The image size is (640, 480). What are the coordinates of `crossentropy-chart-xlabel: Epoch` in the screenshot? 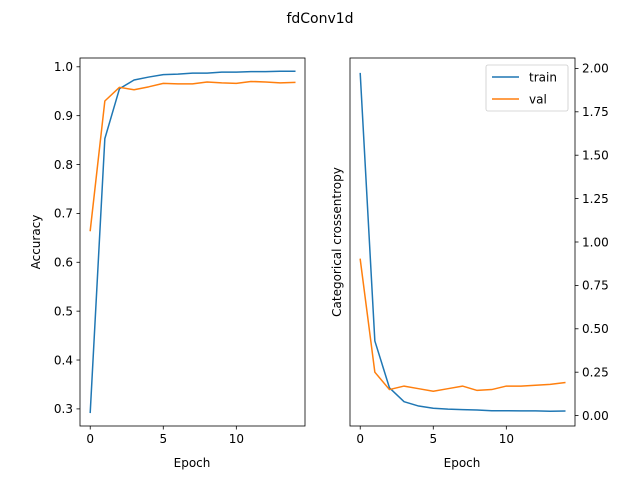 It's located at (462, 463).